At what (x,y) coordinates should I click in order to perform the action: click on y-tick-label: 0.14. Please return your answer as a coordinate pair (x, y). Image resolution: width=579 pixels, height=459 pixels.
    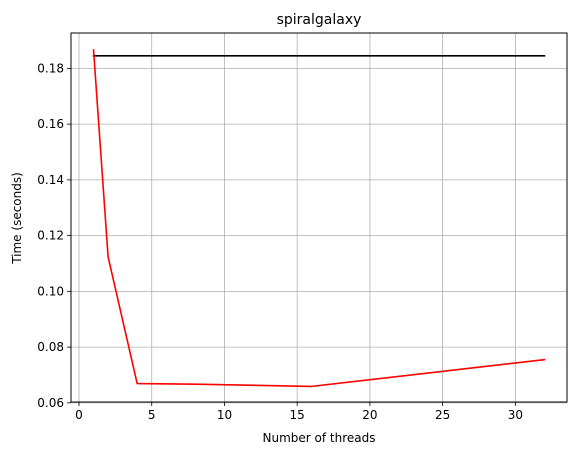
    Looking at the image, I should click on (50, 180).